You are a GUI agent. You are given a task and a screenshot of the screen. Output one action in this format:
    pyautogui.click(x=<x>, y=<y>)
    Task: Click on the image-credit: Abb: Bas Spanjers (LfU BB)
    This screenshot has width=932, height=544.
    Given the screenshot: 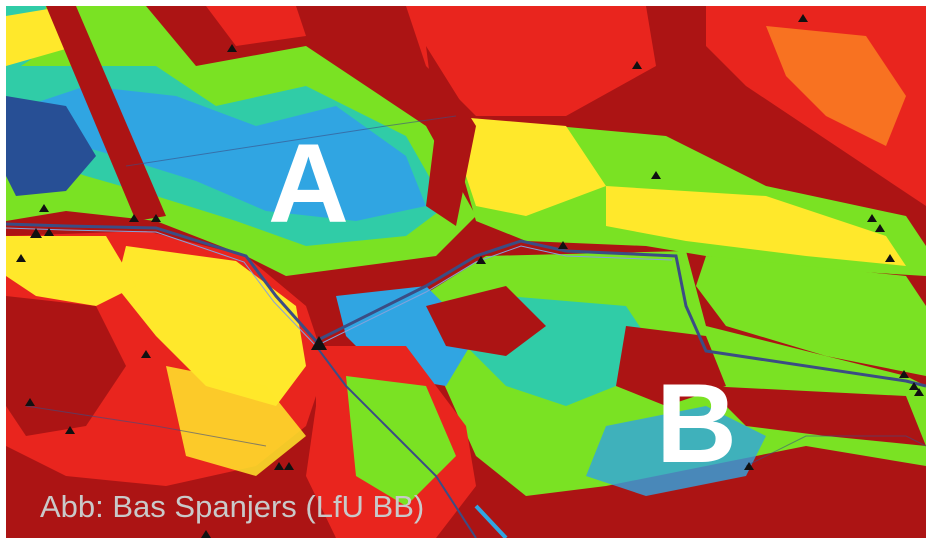 What is the action you would take?
    pyautogui.click(x=232, y=506)
    